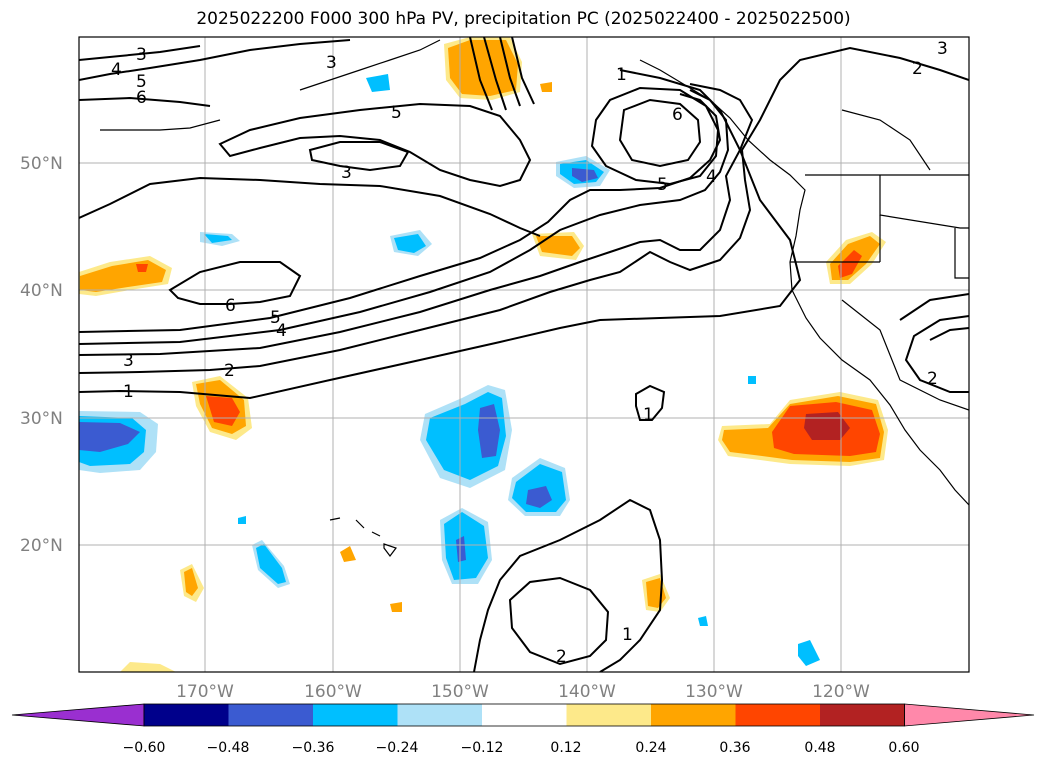  What do you see at coordinates (109, 437) in the screenshot?
I see `neg-area-west-dark` at bounding box center [109, 437].